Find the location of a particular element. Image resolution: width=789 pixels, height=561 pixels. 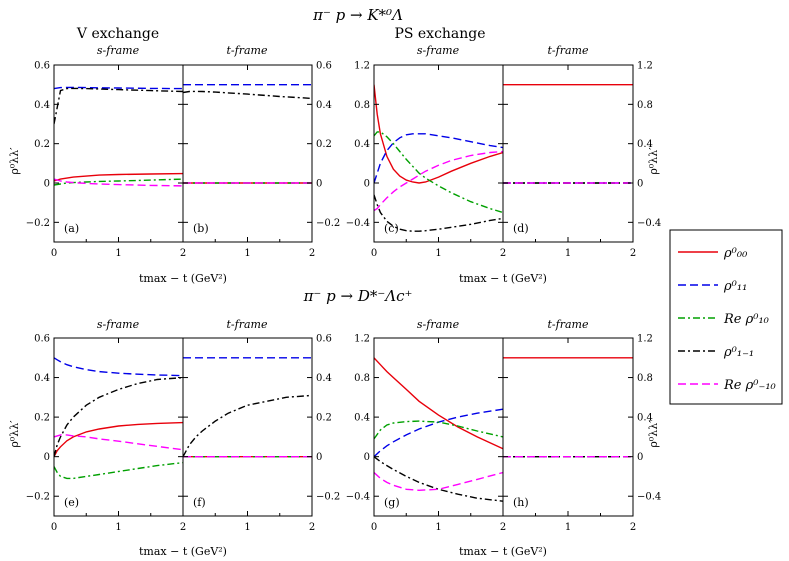

ytick-label-r-f-4: 0.6 is located at coordinates (324, 339).